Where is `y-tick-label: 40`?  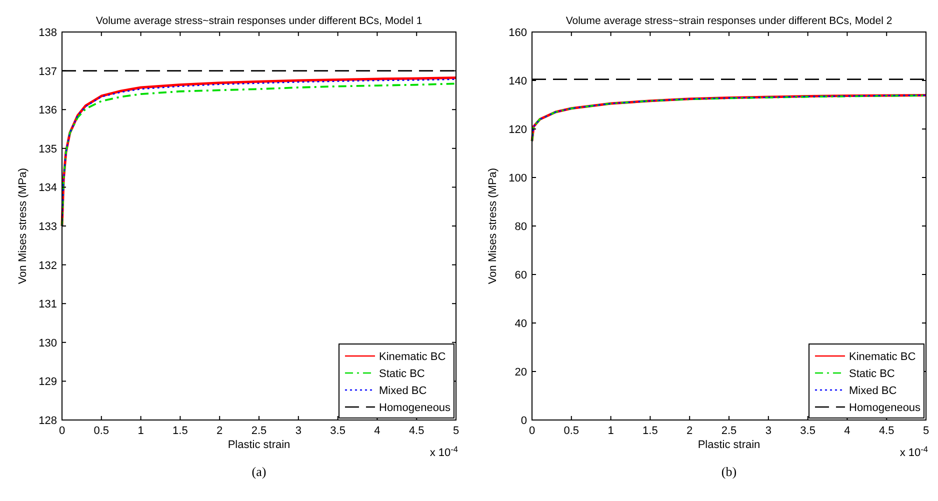 y-tick-label: 40 is located at coordinates (520, 324).